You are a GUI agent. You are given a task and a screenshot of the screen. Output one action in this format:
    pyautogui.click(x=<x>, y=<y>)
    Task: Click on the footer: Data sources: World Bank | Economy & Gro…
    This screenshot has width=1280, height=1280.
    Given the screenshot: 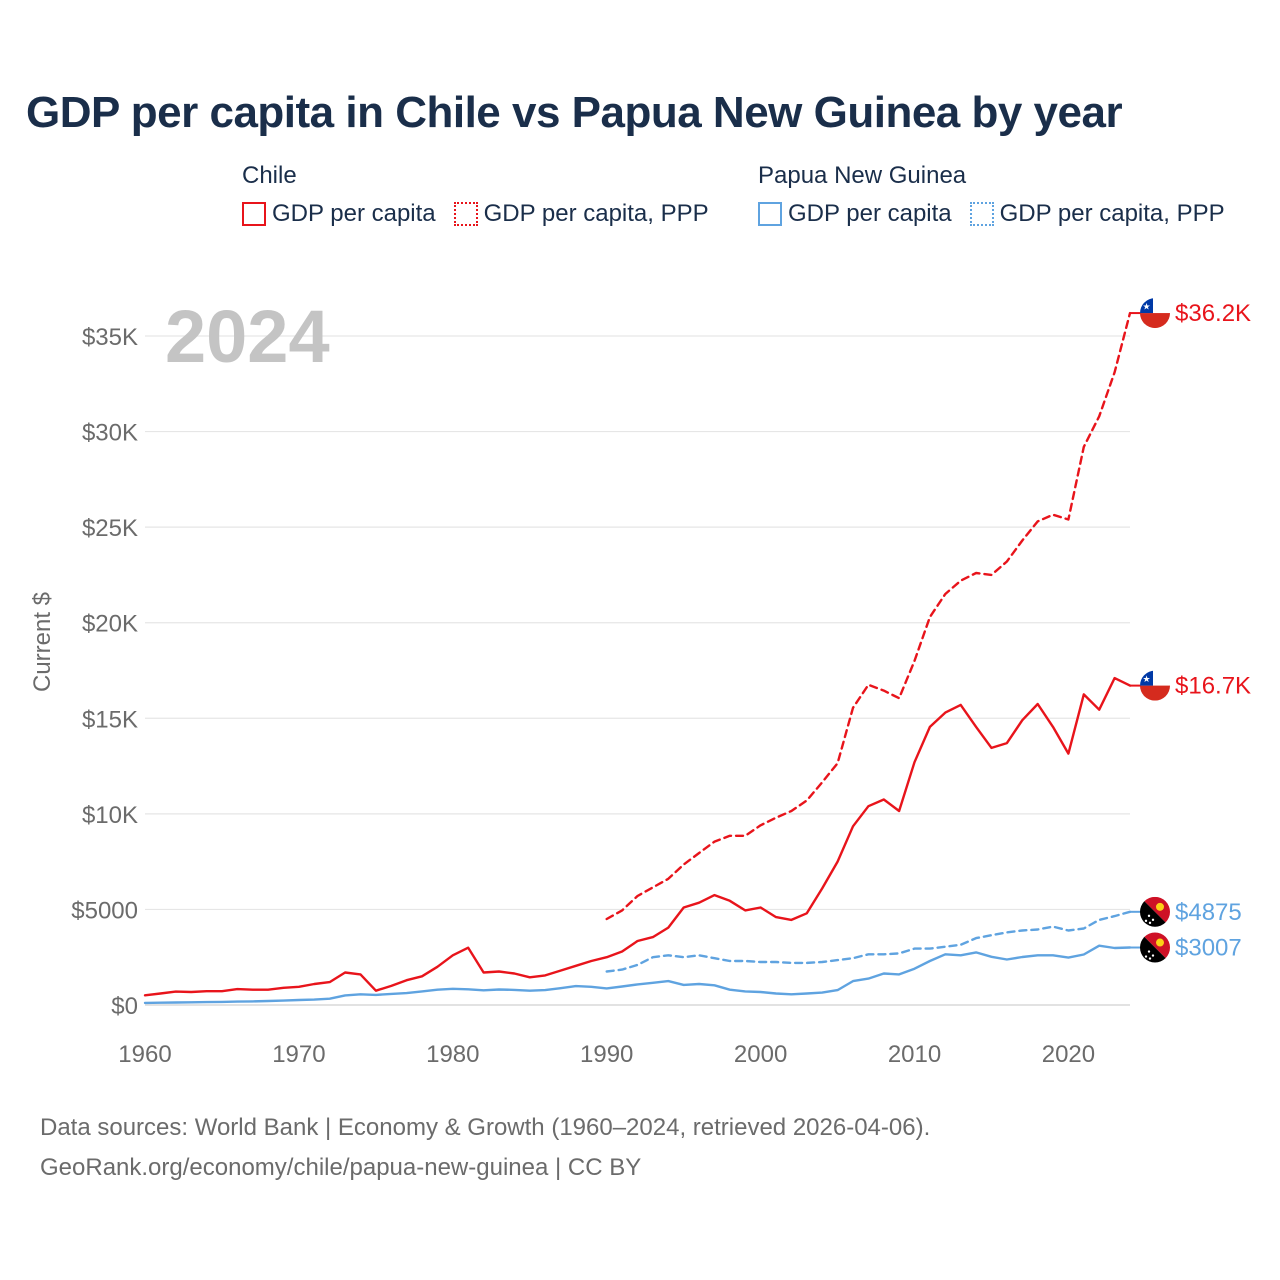 What is the action you would take?
    pyautogui.click(x=485, y=1148)
    